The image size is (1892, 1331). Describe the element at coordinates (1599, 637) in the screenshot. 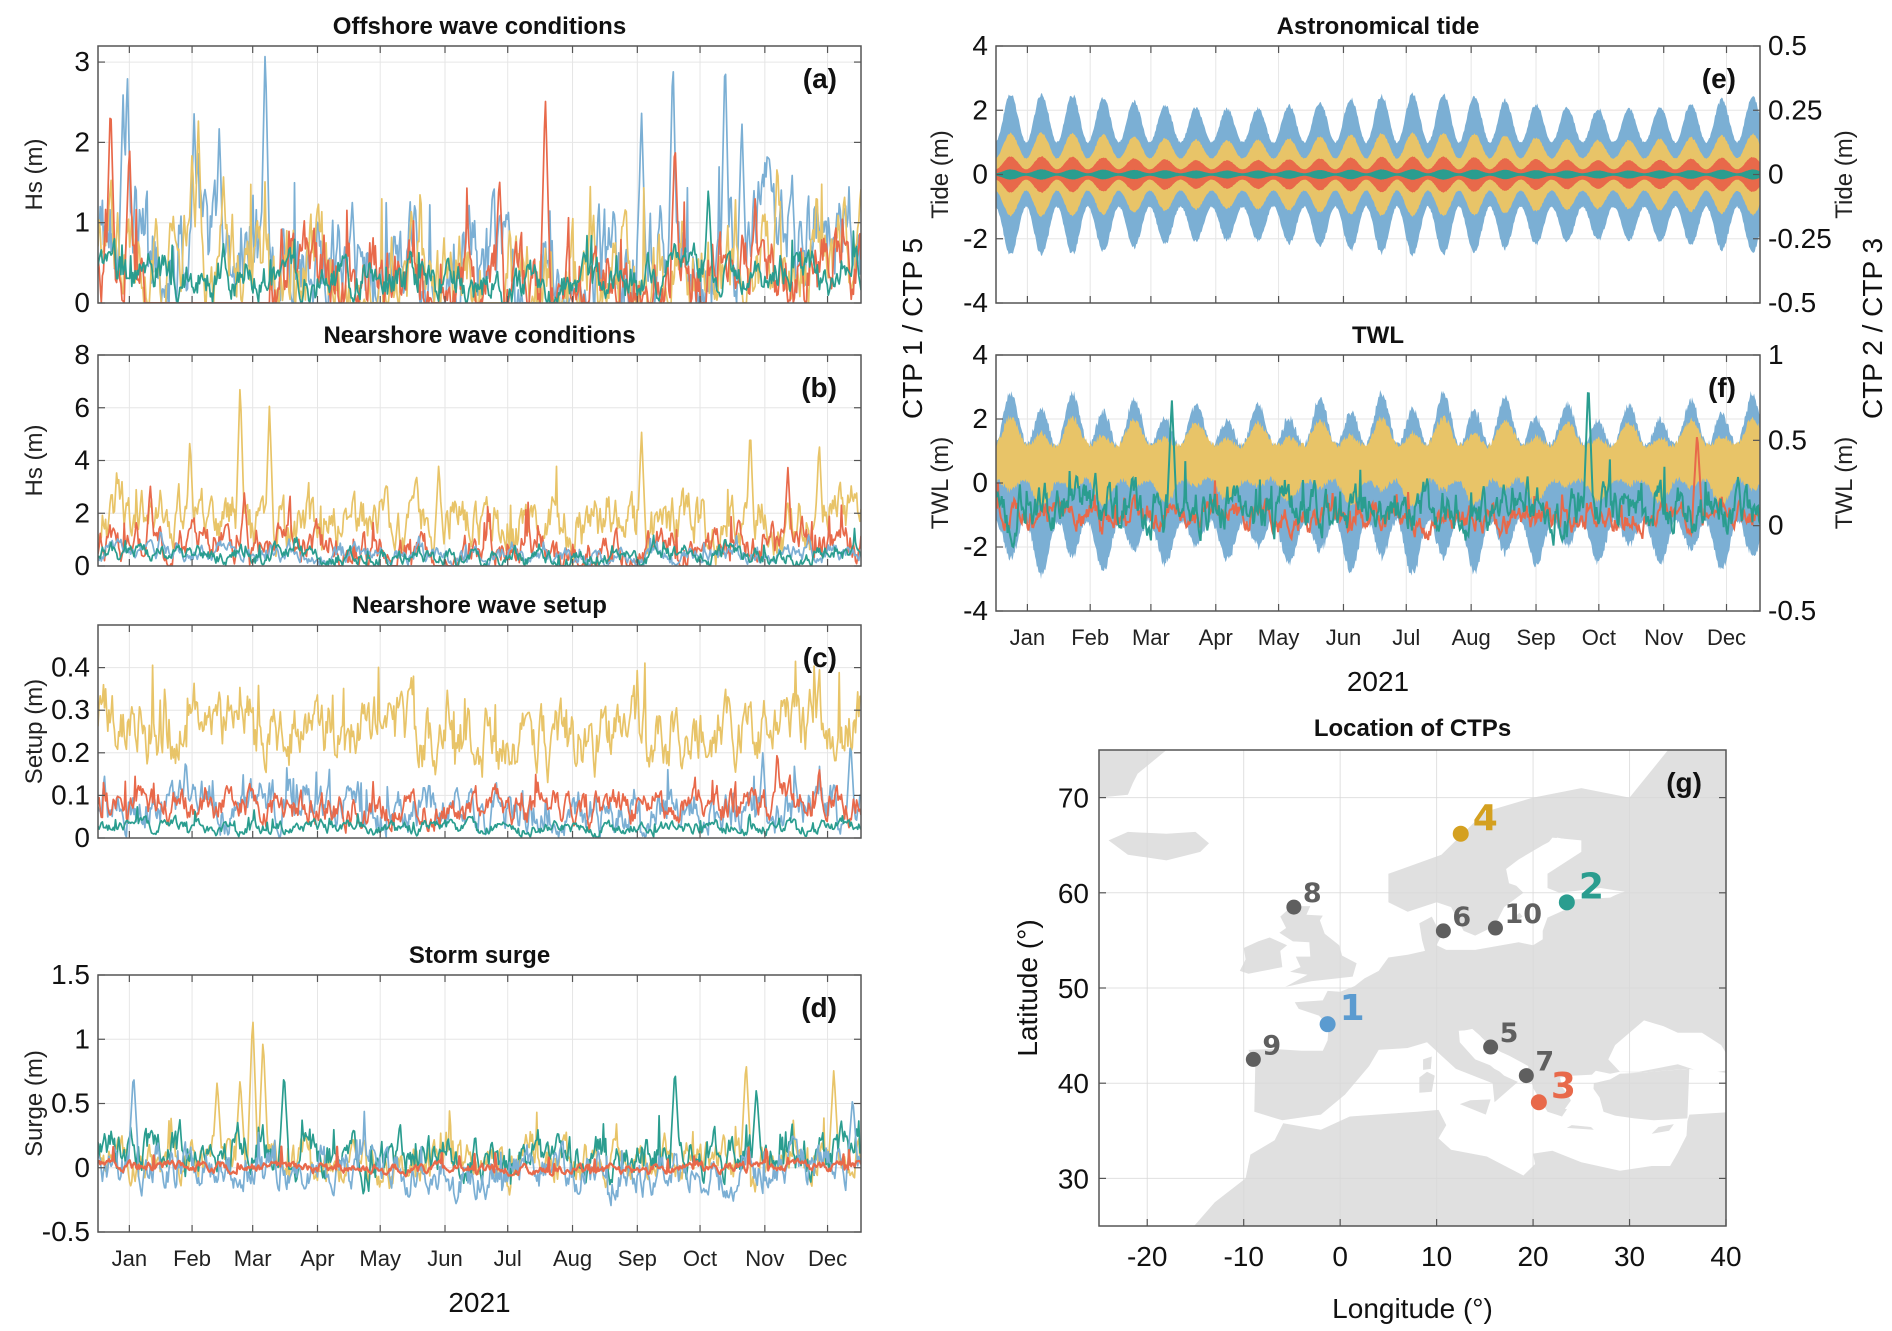

I see `x-tick-label: Oct` at that location.